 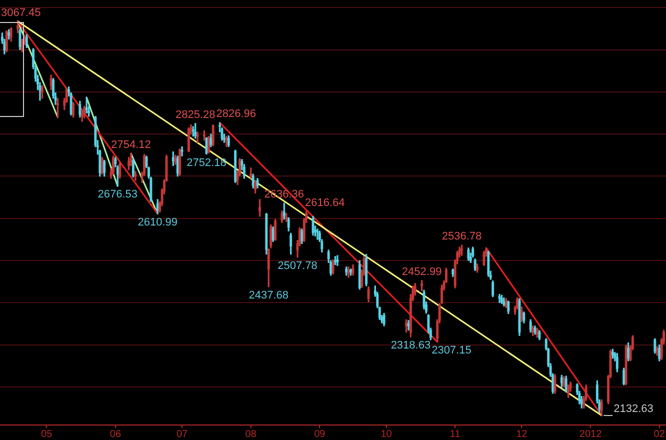 I want to click on annotation: 2132.63, so click(x=634, y=408).